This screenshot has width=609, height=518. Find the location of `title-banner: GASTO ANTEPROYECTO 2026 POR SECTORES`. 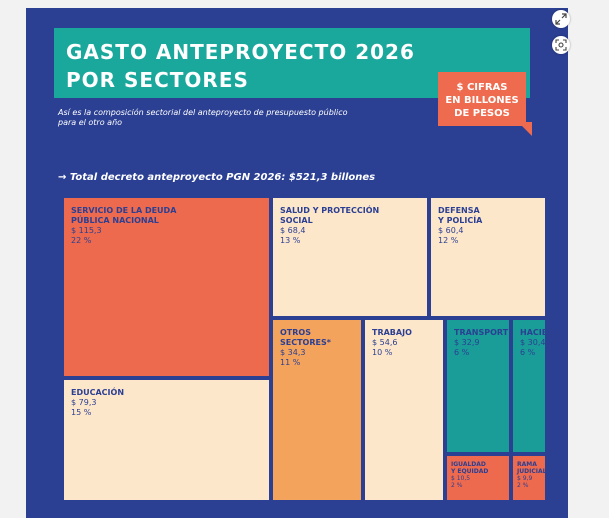

title-banner: GASTO ANTEPROYECTO 2026 POR SECTORES is located at coordinates (292, 63).